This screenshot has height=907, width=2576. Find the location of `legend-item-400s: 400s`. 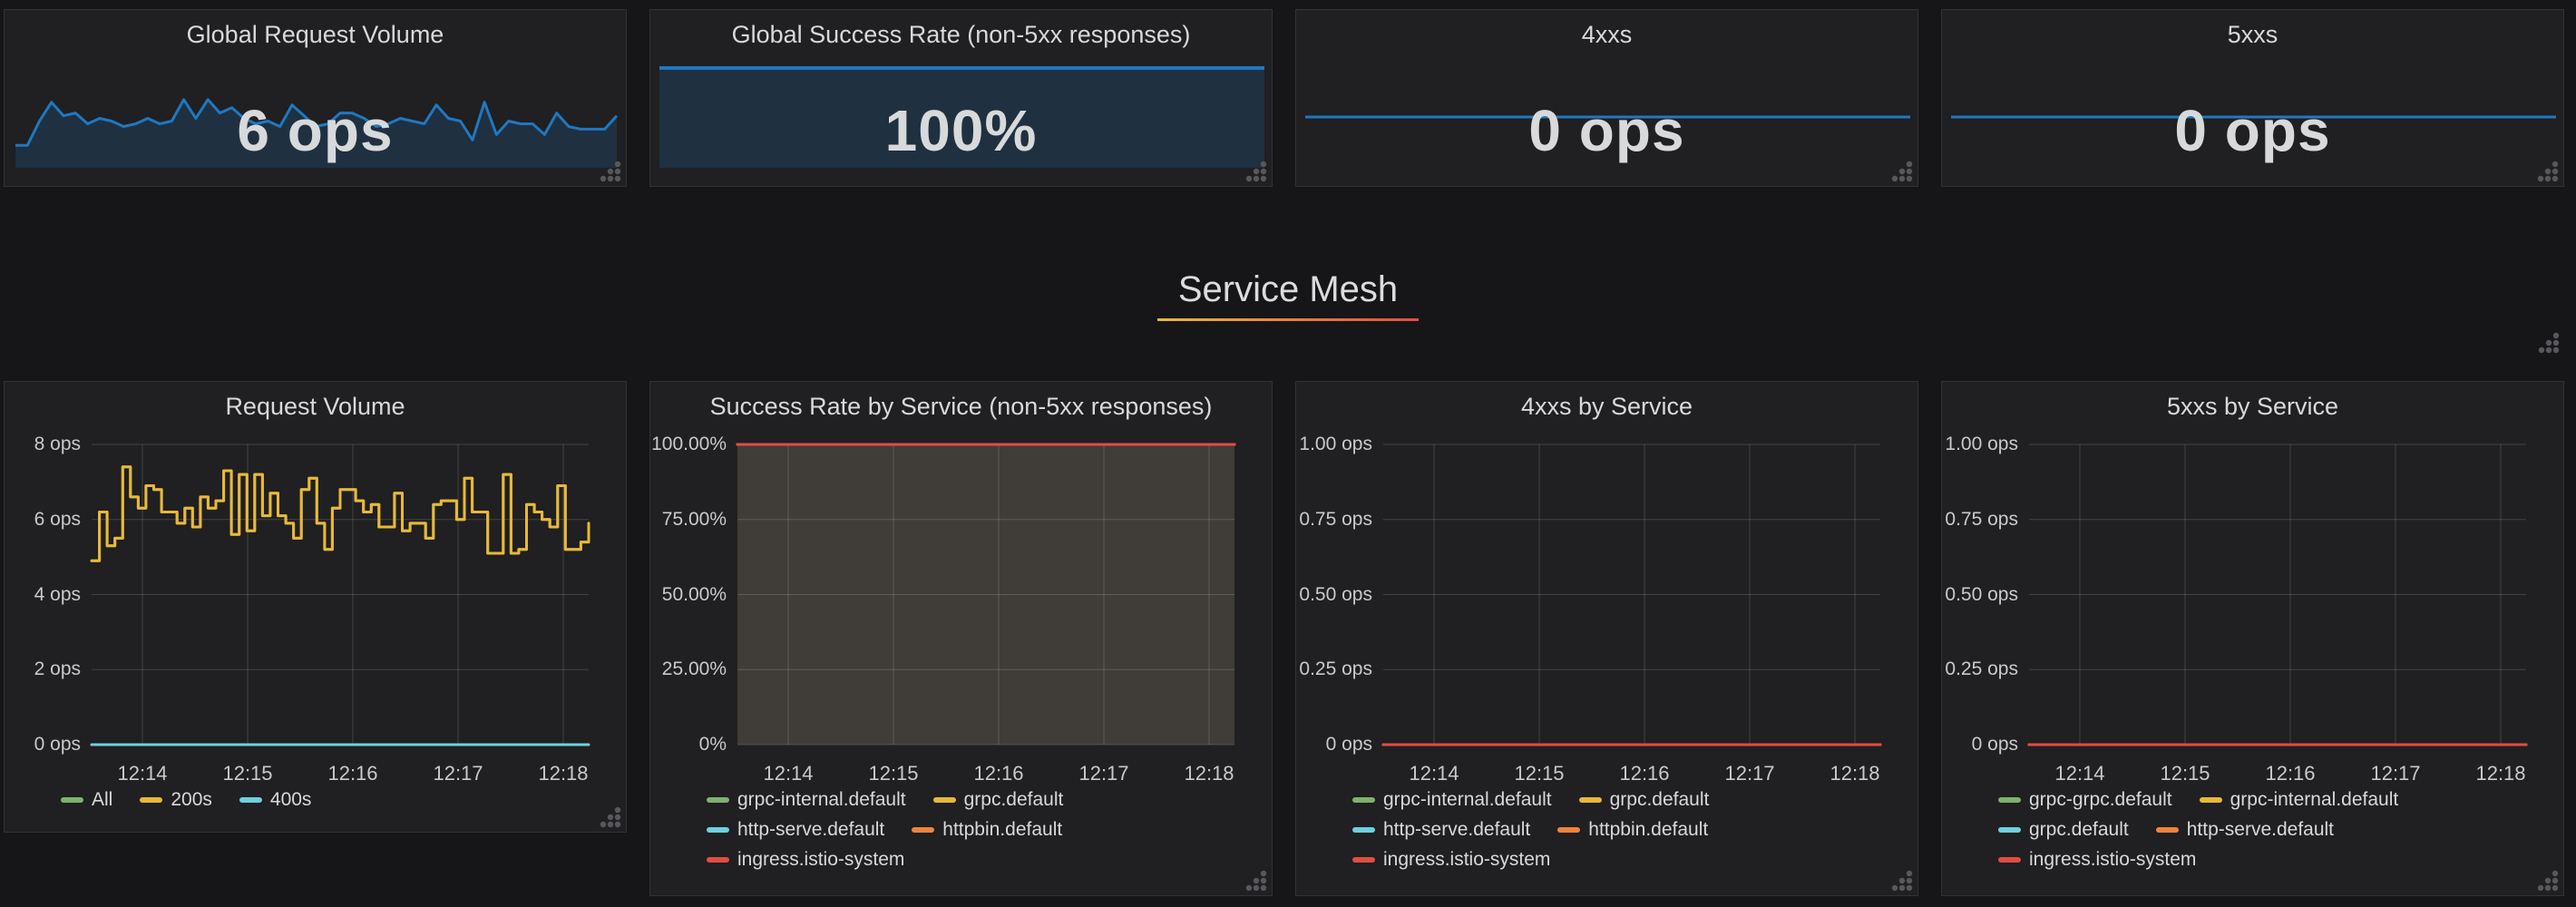

legend-item-400s: 400s is located at coordinates (275, 800).